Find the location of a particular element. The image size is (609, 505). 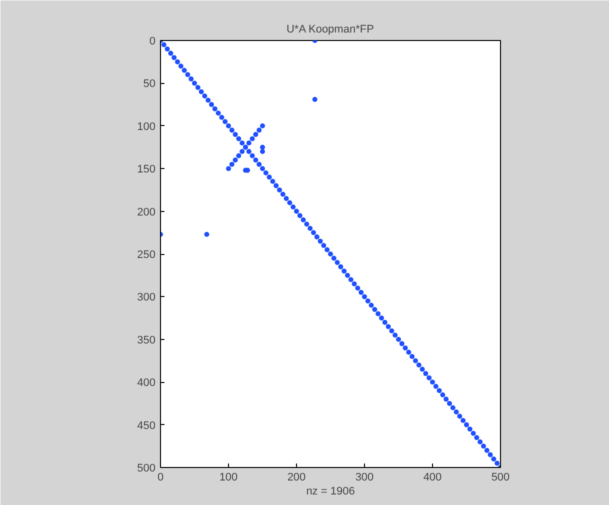

x-tick-label: 100 is located at coordinates (228, 478).